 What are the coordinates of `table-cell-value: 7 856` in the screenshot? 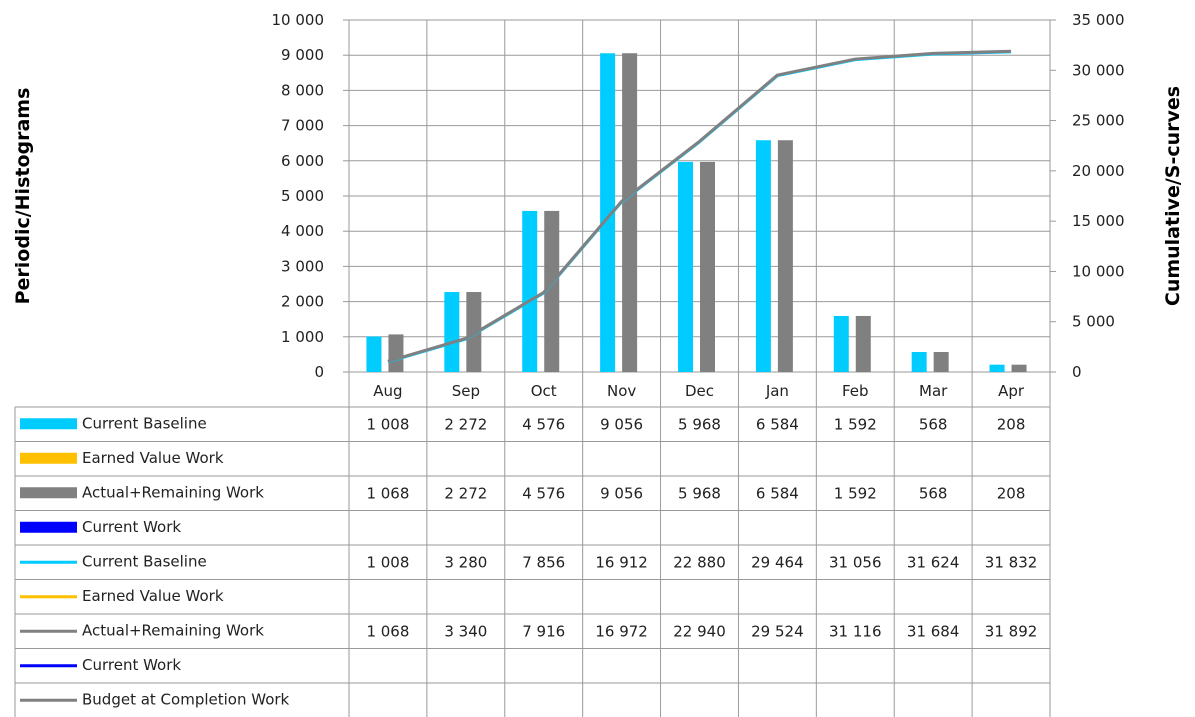 It's located at (543, 562).